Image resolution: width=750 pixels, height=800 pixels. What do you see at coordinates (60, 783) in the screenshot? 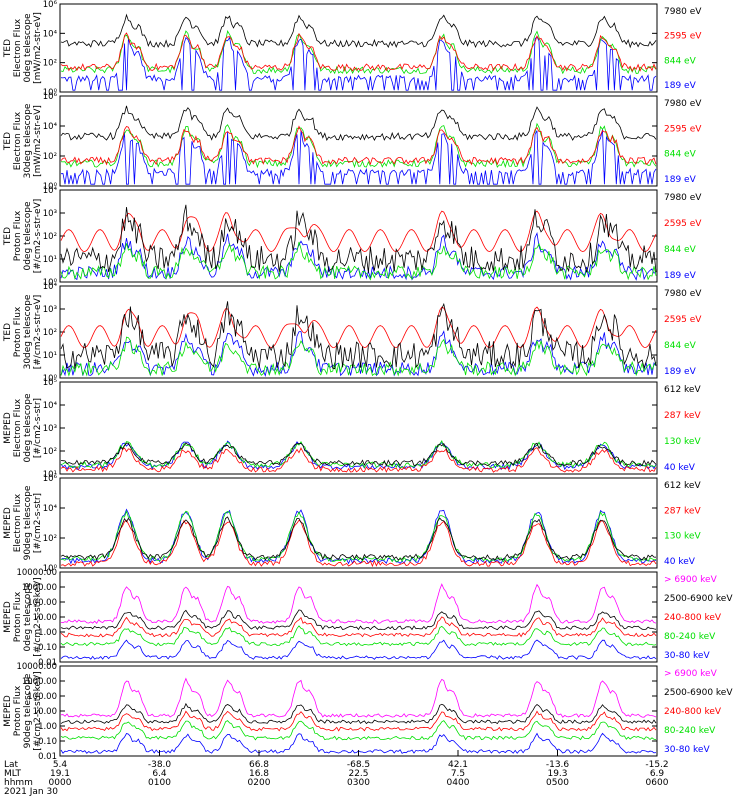
I see `x-tick-label: 0000` at bounding box center [60, 783].